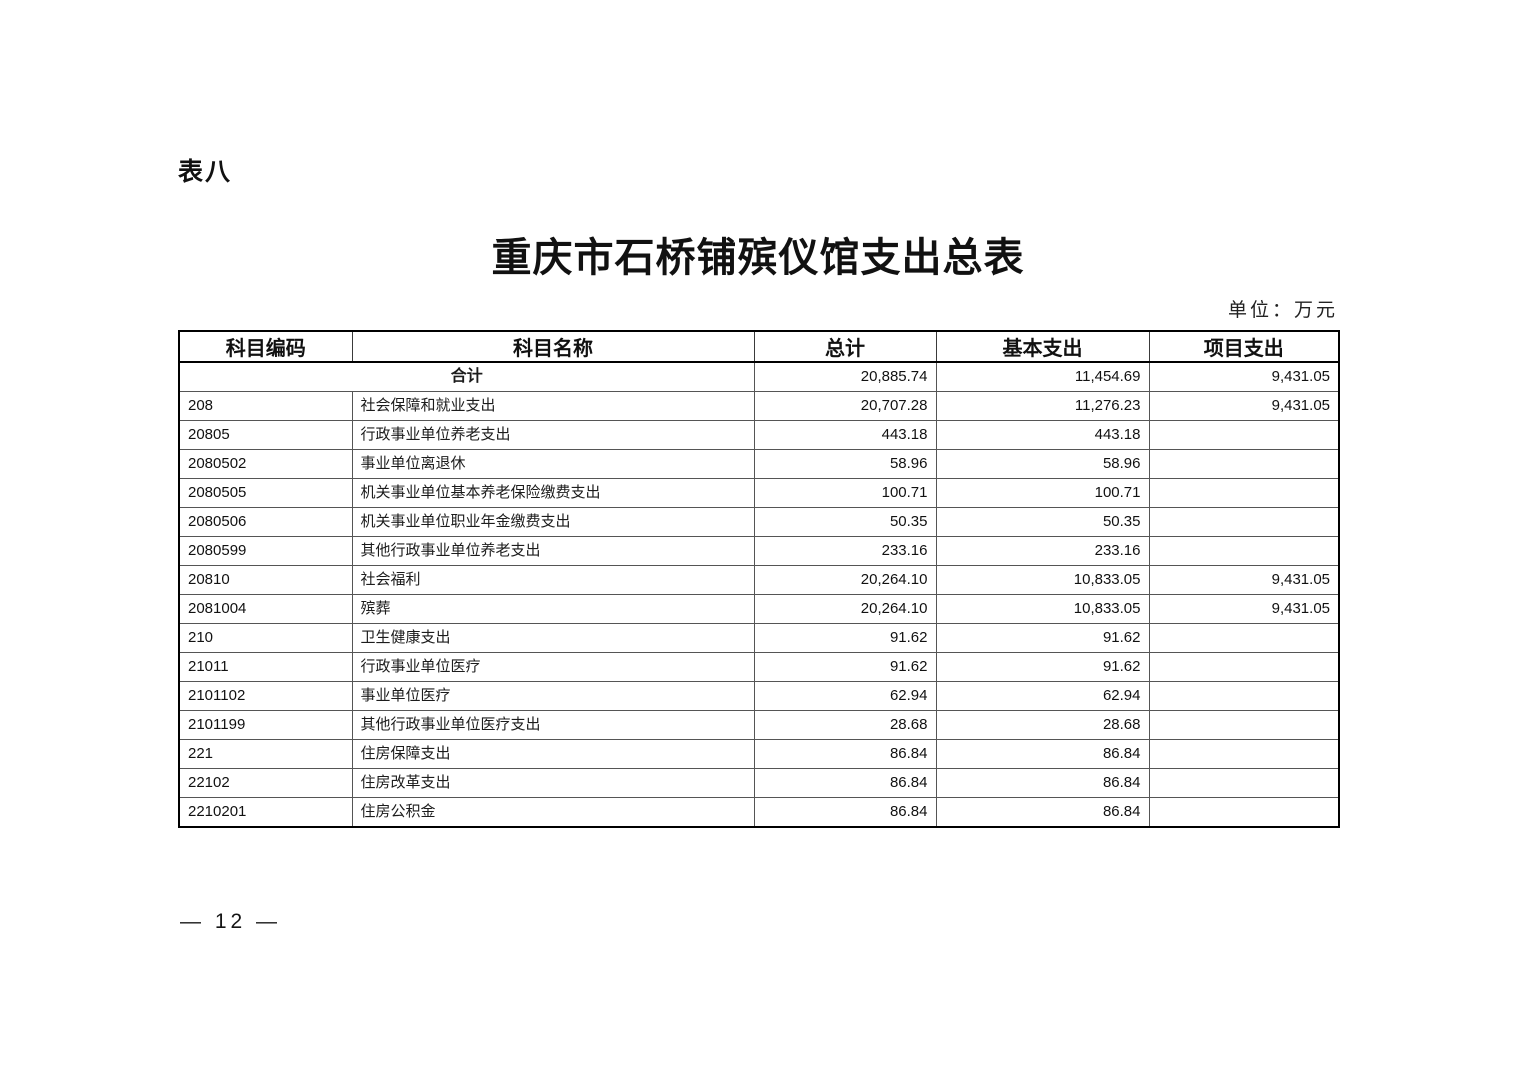  What do you see at coordinates (265, 812) in the screenshot?
I see `row-code: 2210201` at bounding box center [265, 812].